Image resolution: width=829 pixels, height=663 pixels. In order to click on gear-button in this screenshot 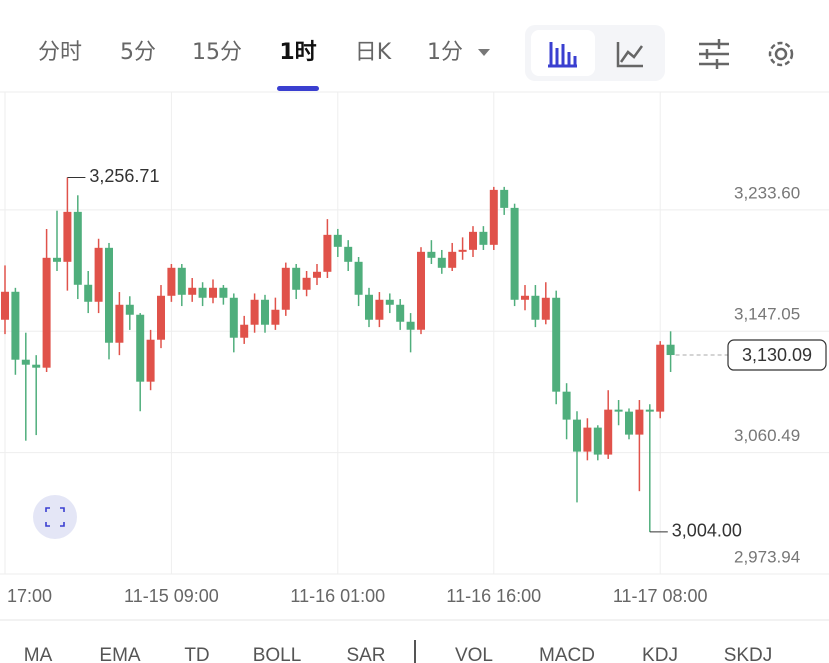, I will do `click(781, 54)`.